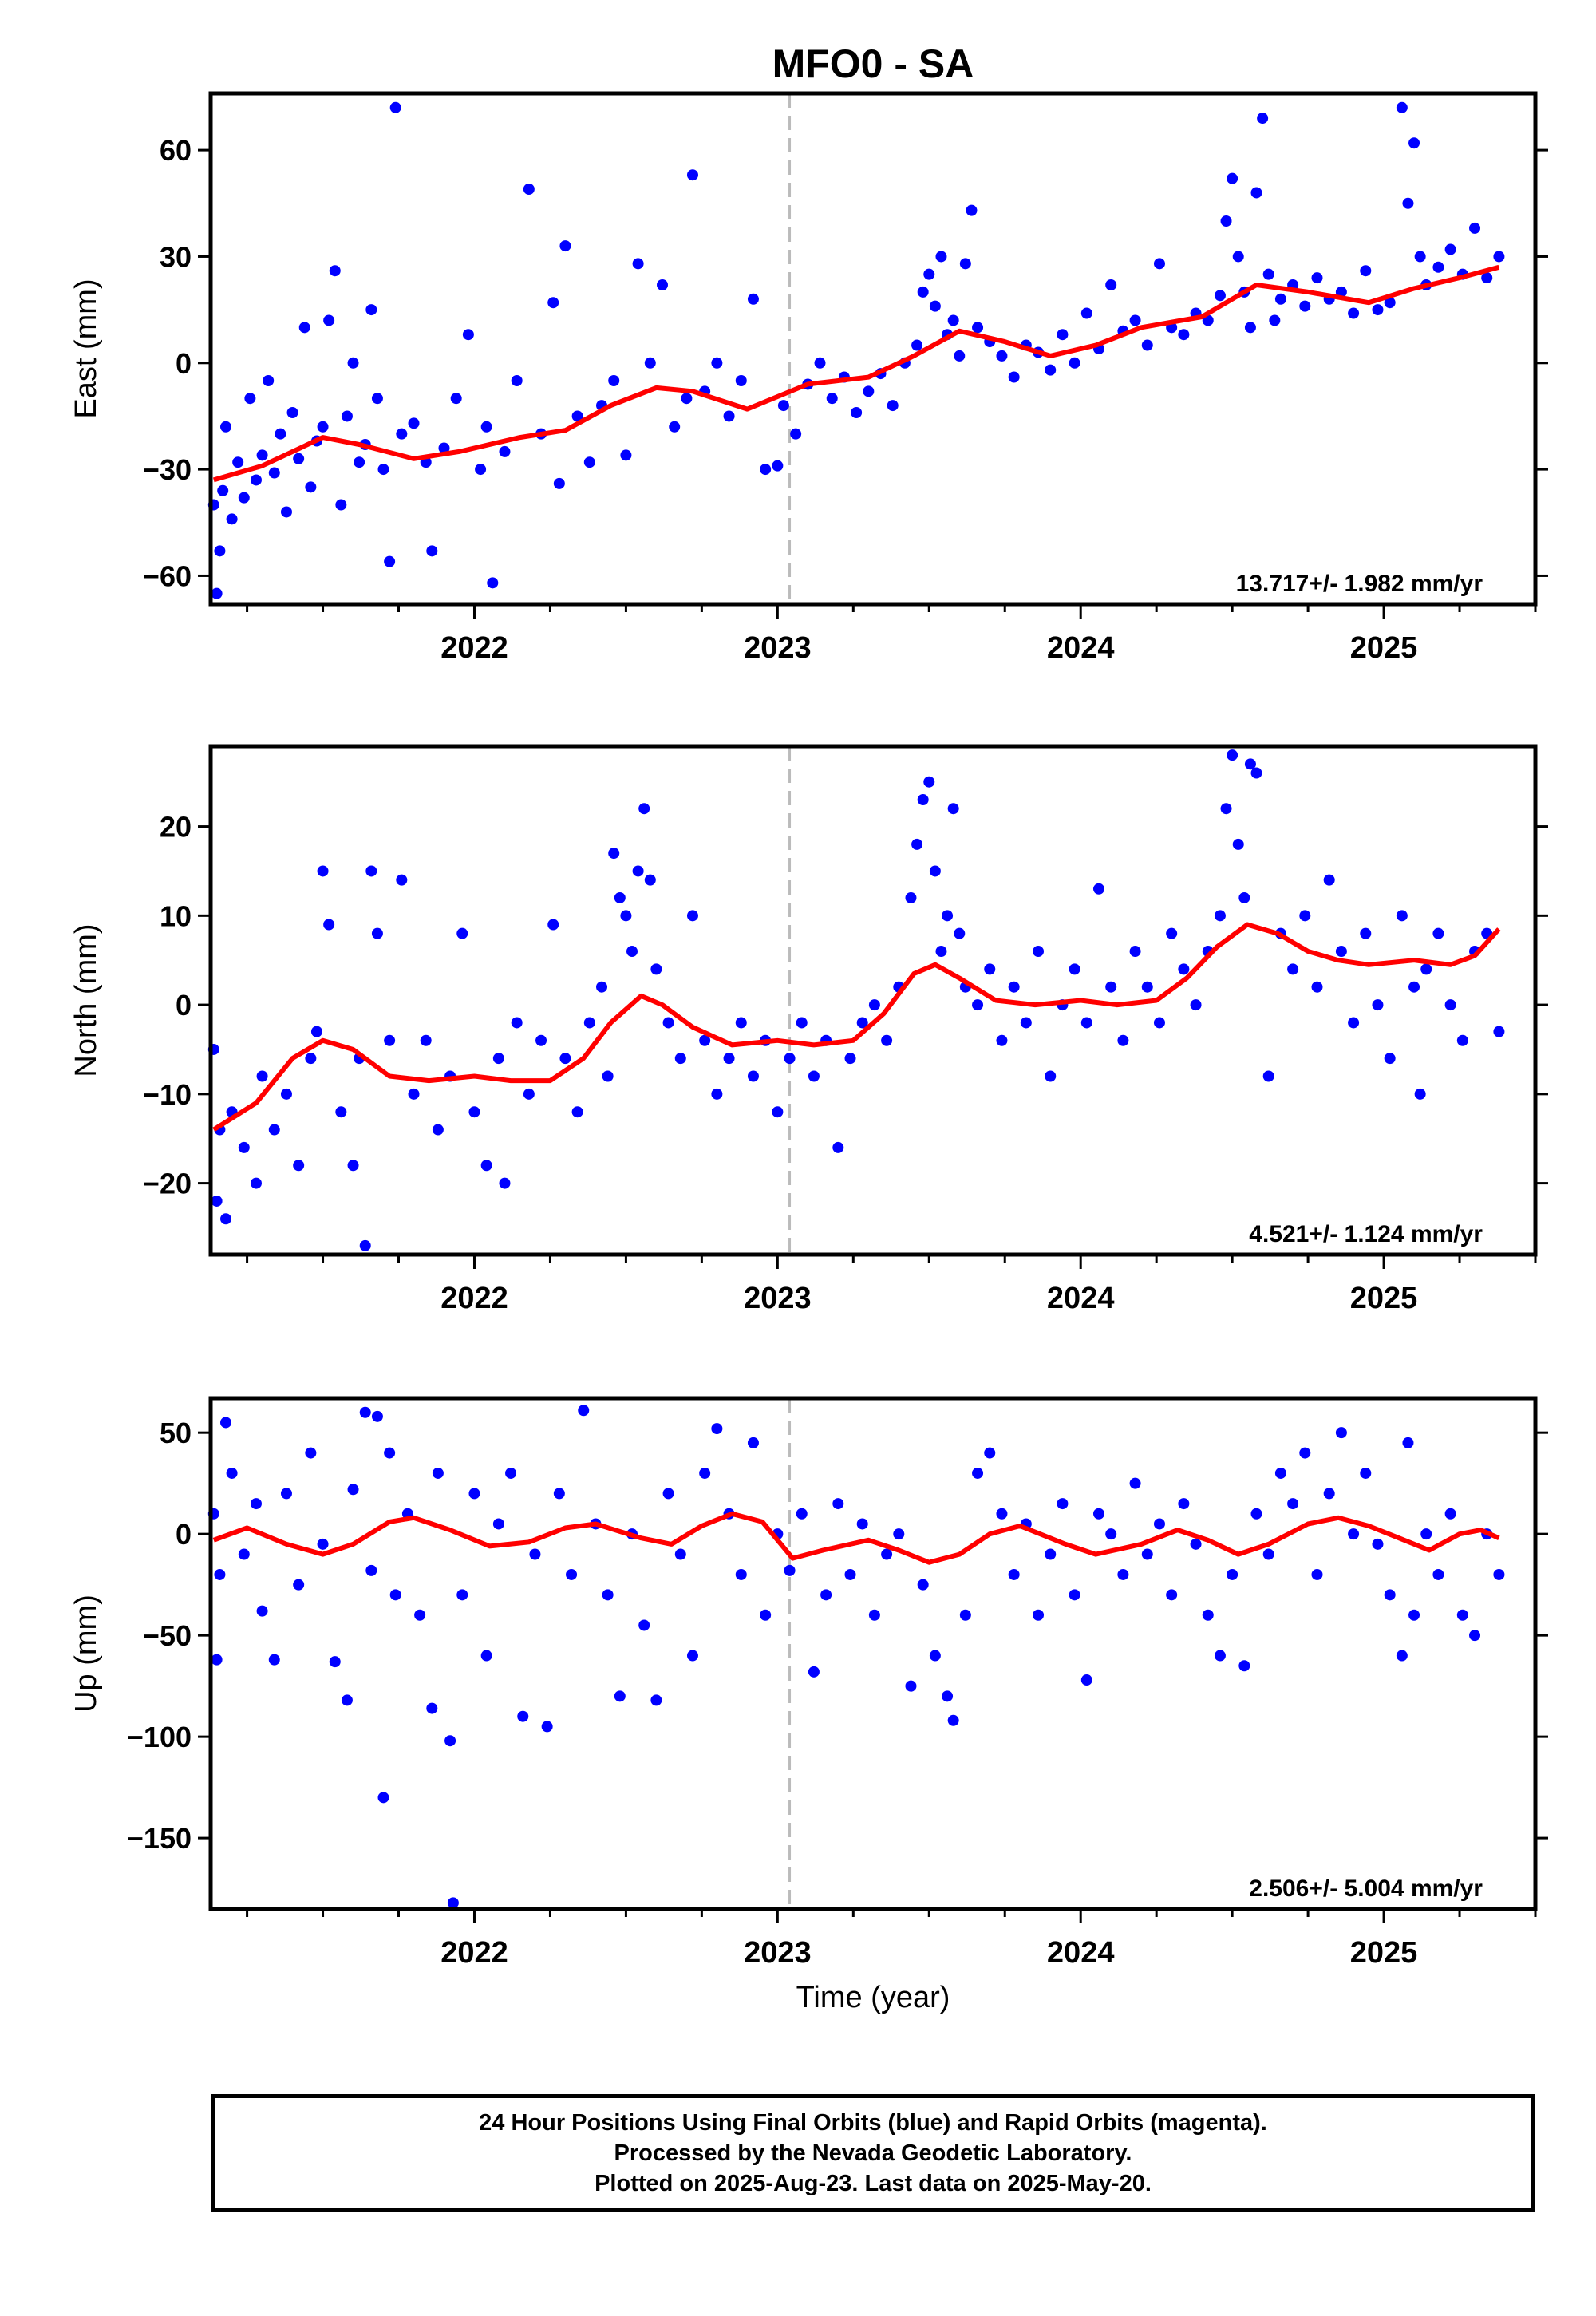 Image resolution: width=1596 pixels, height=2316 pixels. Describe the element at coordinates (167, 1184) in the screenshot. I see `north-y-tick-label: −20` at that location.